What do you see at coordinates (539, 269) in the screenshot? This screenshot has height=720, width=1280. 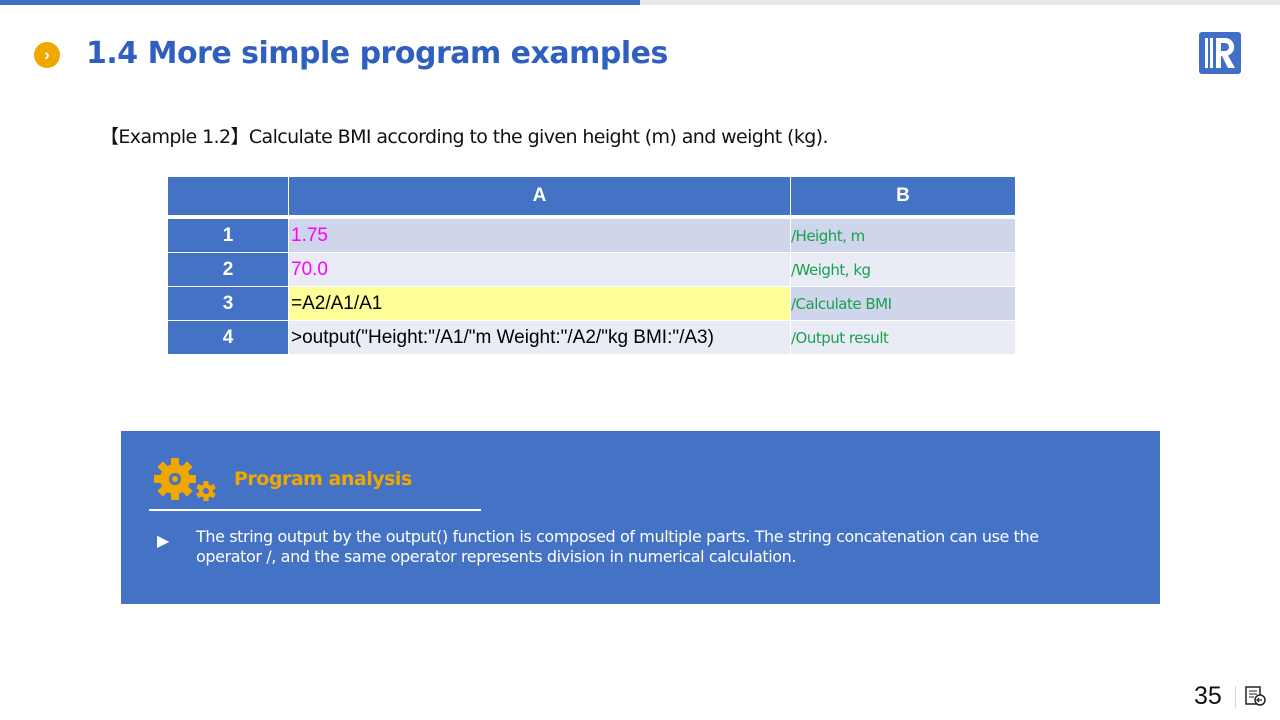 I see `cell-a2: 70.0` at bounding box center [539, 269].